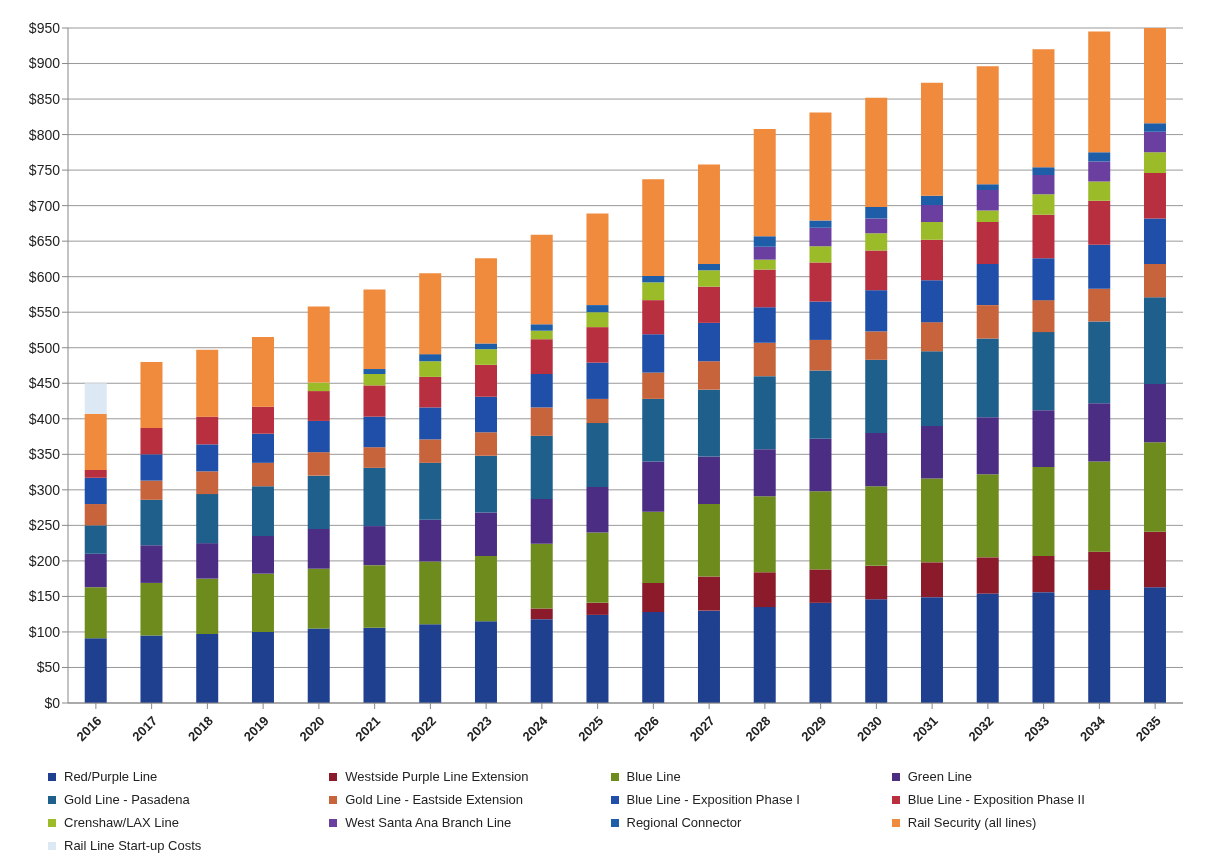 This screenshot has width=1209, height=861. I want to click on y-tick-label: $300, so click(44, 489).